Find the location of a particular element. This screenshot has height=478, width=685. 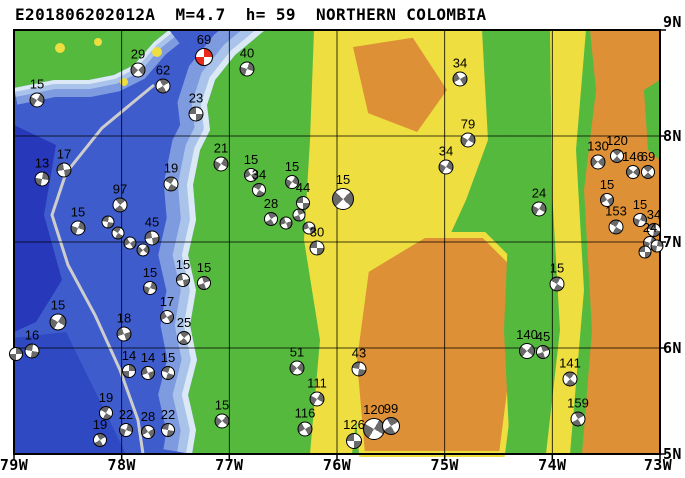

depth-label: 43 is located at coordinates (359, 353).